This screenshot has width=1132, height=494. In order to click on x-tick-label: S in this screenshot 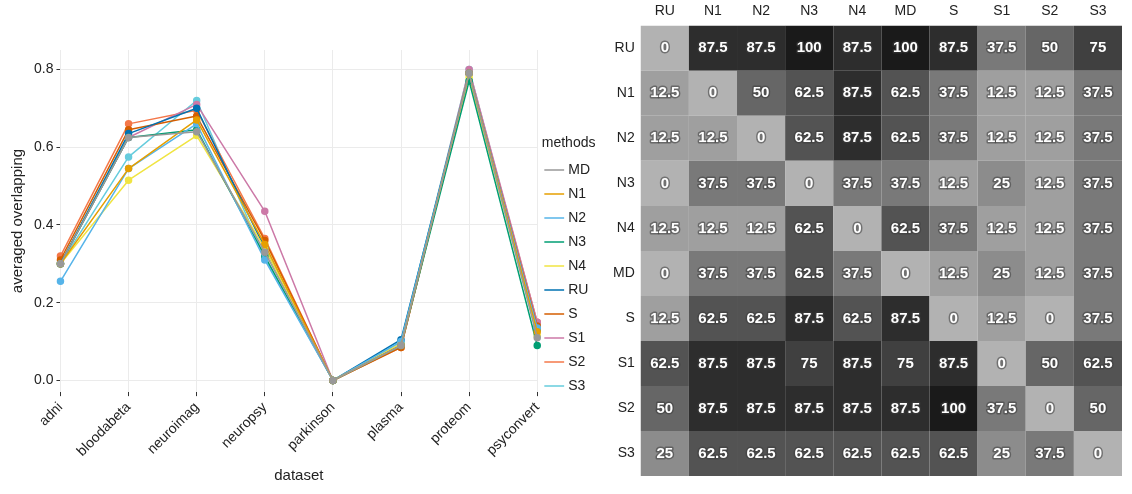, I will do `click(953, 10)`.